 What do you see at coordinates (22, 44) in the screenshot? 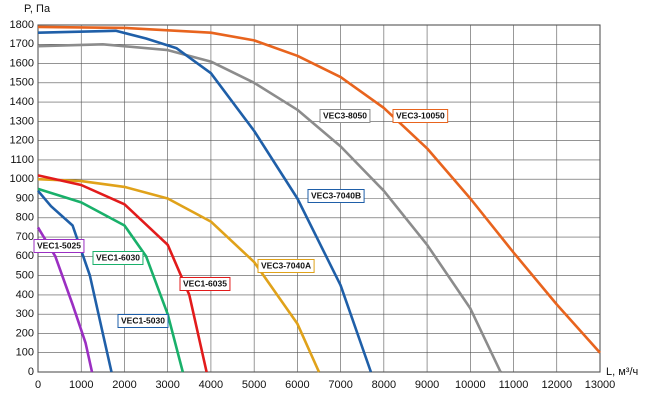
I see `y-tick-label: 1700` at bounding box center [22, 44].